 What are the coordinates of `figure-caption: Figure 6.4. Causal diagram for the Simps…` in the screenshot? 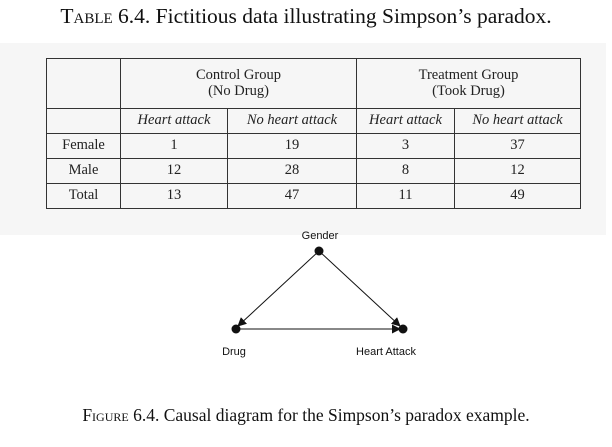 It's located at (306, 415).